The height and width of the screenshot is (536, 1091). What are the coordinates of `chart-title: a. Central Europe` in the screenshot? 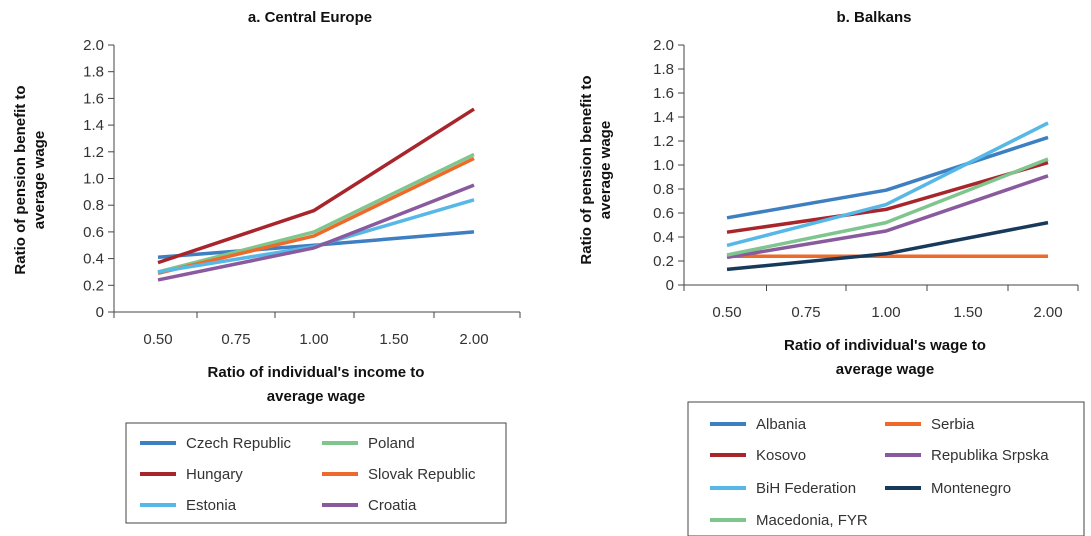 It's located at (310, 17).